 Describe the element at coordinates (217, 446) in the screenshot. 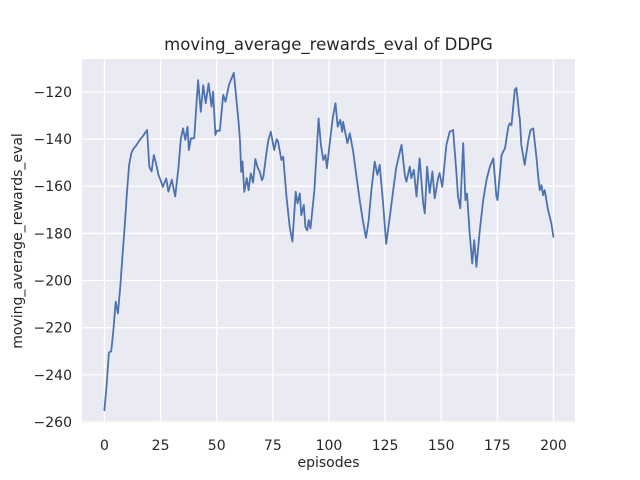

I see `x-tick-label: 50` at that location.